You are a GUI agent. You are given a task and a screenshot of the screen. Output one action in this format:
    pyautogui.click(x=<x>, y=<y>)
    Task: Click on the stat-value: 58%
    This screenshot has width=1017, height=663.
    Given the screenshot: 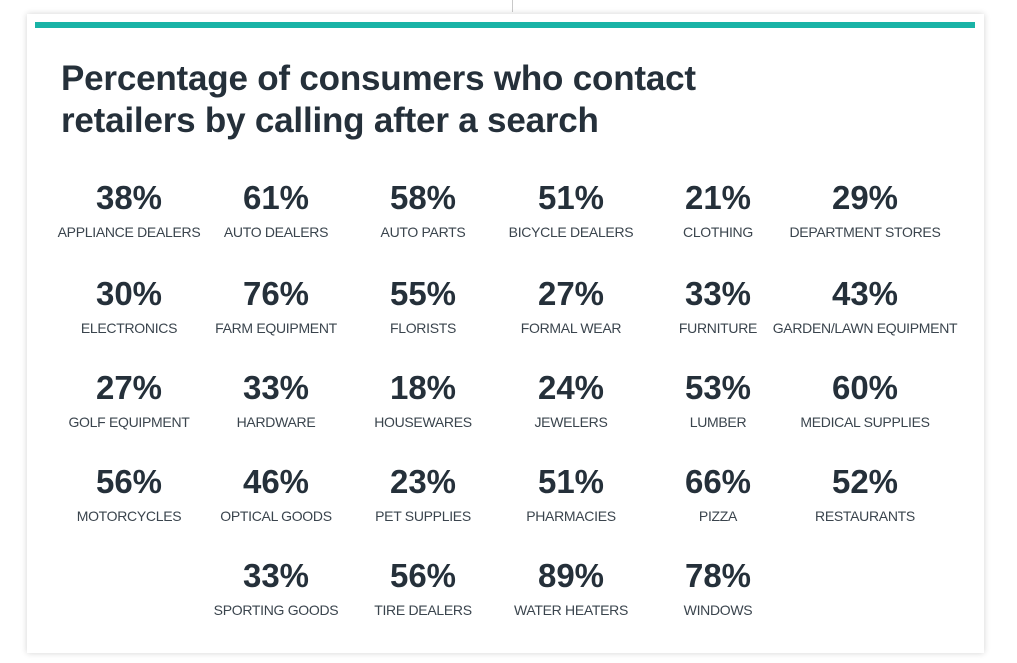 What is the action you would take?
    pyautogui.click(x=423, y=197)
    